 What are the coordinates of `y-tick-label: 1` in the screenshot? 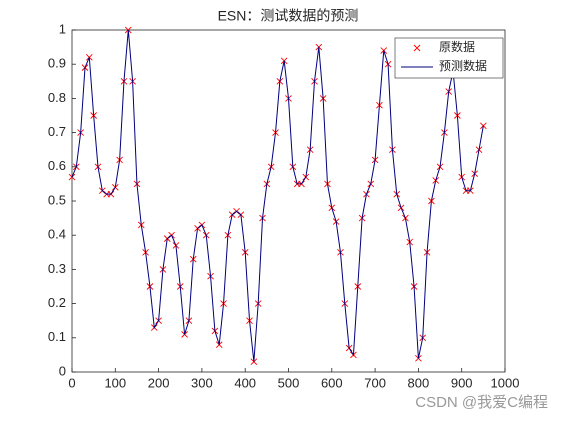 It's located at (62, 28).